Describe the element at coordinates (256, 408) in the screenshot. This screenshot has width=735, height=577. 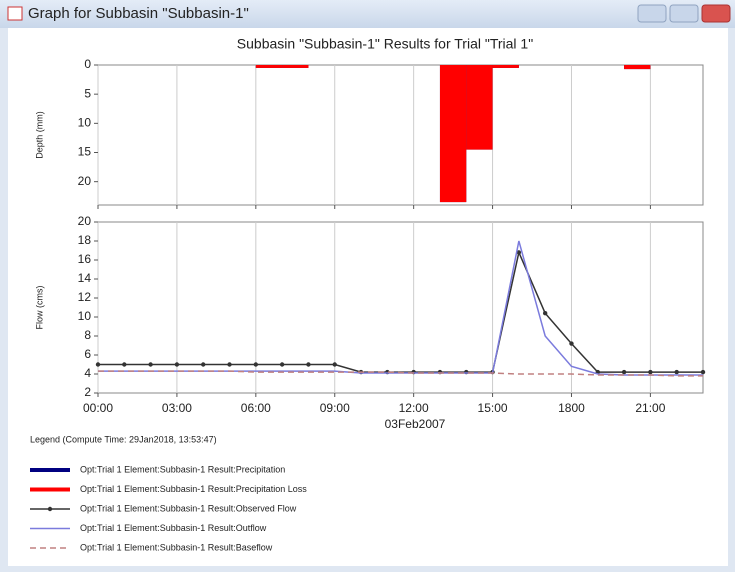
I see `x-tick-label: 06:00` at that location.